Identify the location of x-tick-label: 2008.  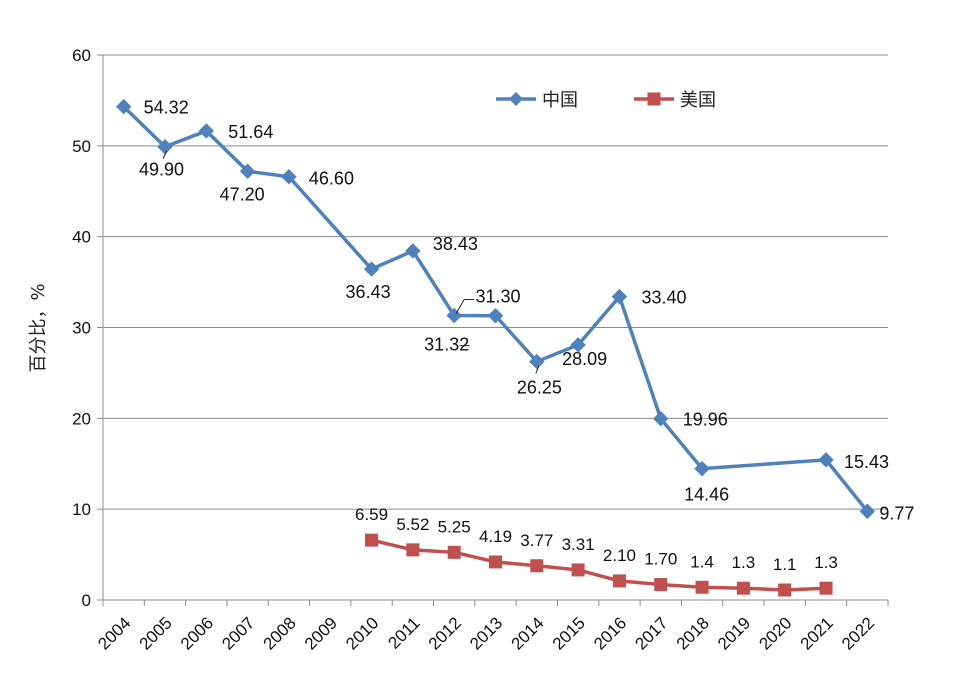
(280, 633).